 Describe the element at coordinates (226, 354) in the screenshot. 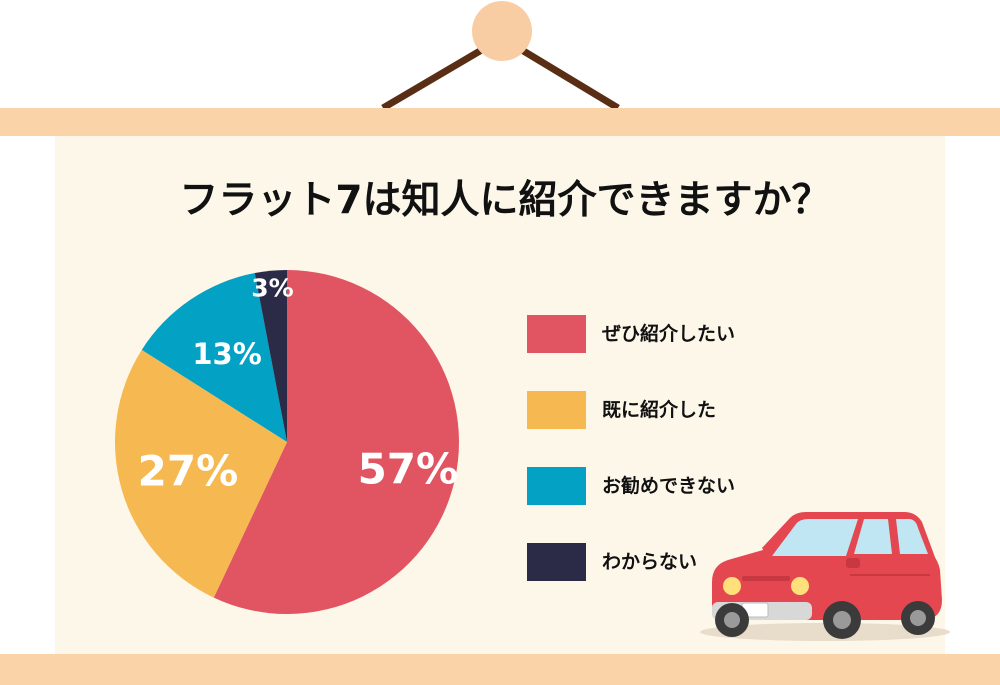

I see `pie-slice-label-3: 13%` at that location.